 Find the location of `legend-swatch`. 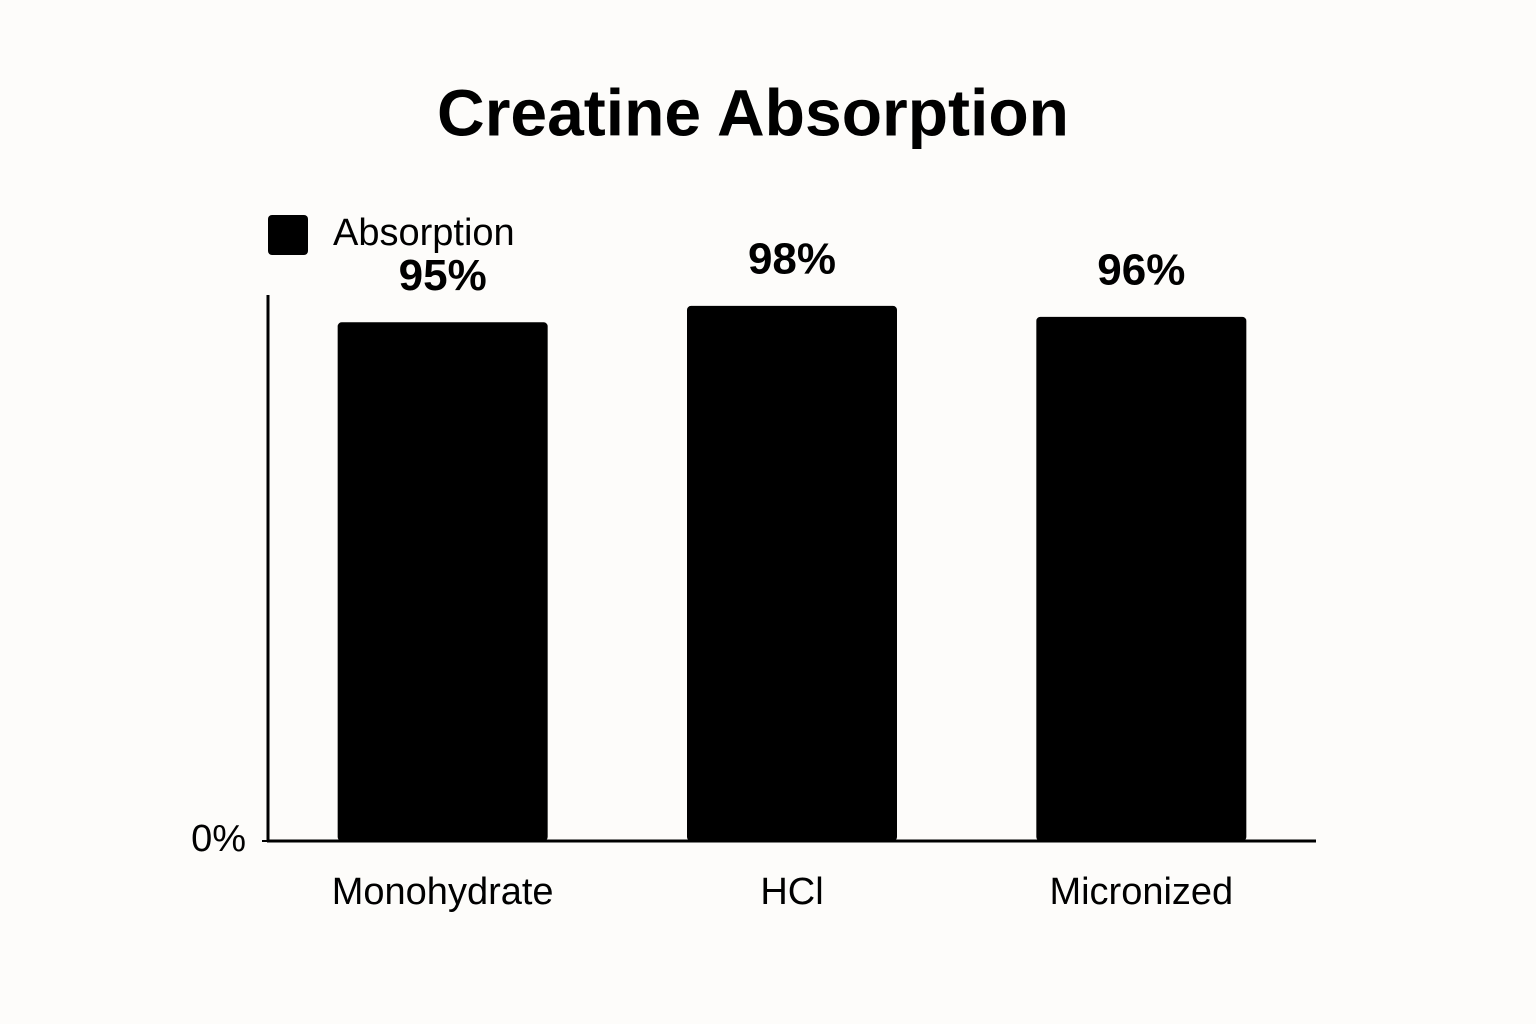

legend-swatch is located at coordinates (288, 235).